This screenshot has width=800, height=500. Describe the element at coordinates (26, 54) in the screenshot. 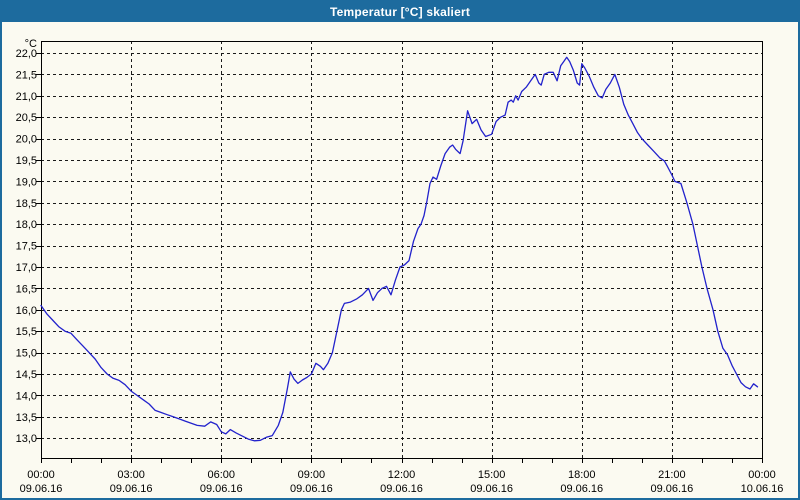

I see `y-tick-label: 22,0` at that location.